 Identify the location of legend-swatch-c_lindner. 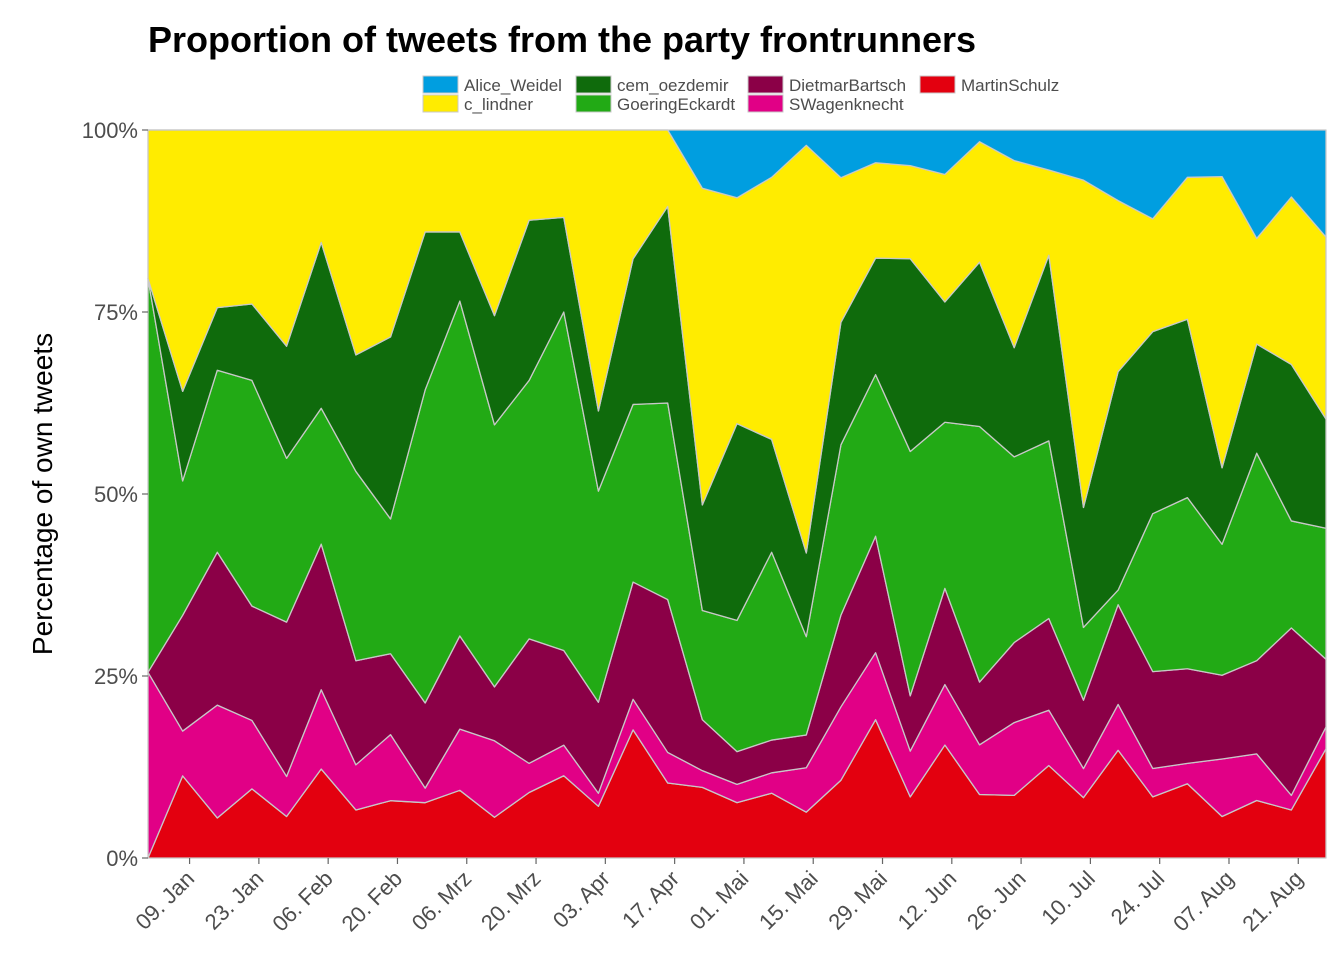
(440, 103).